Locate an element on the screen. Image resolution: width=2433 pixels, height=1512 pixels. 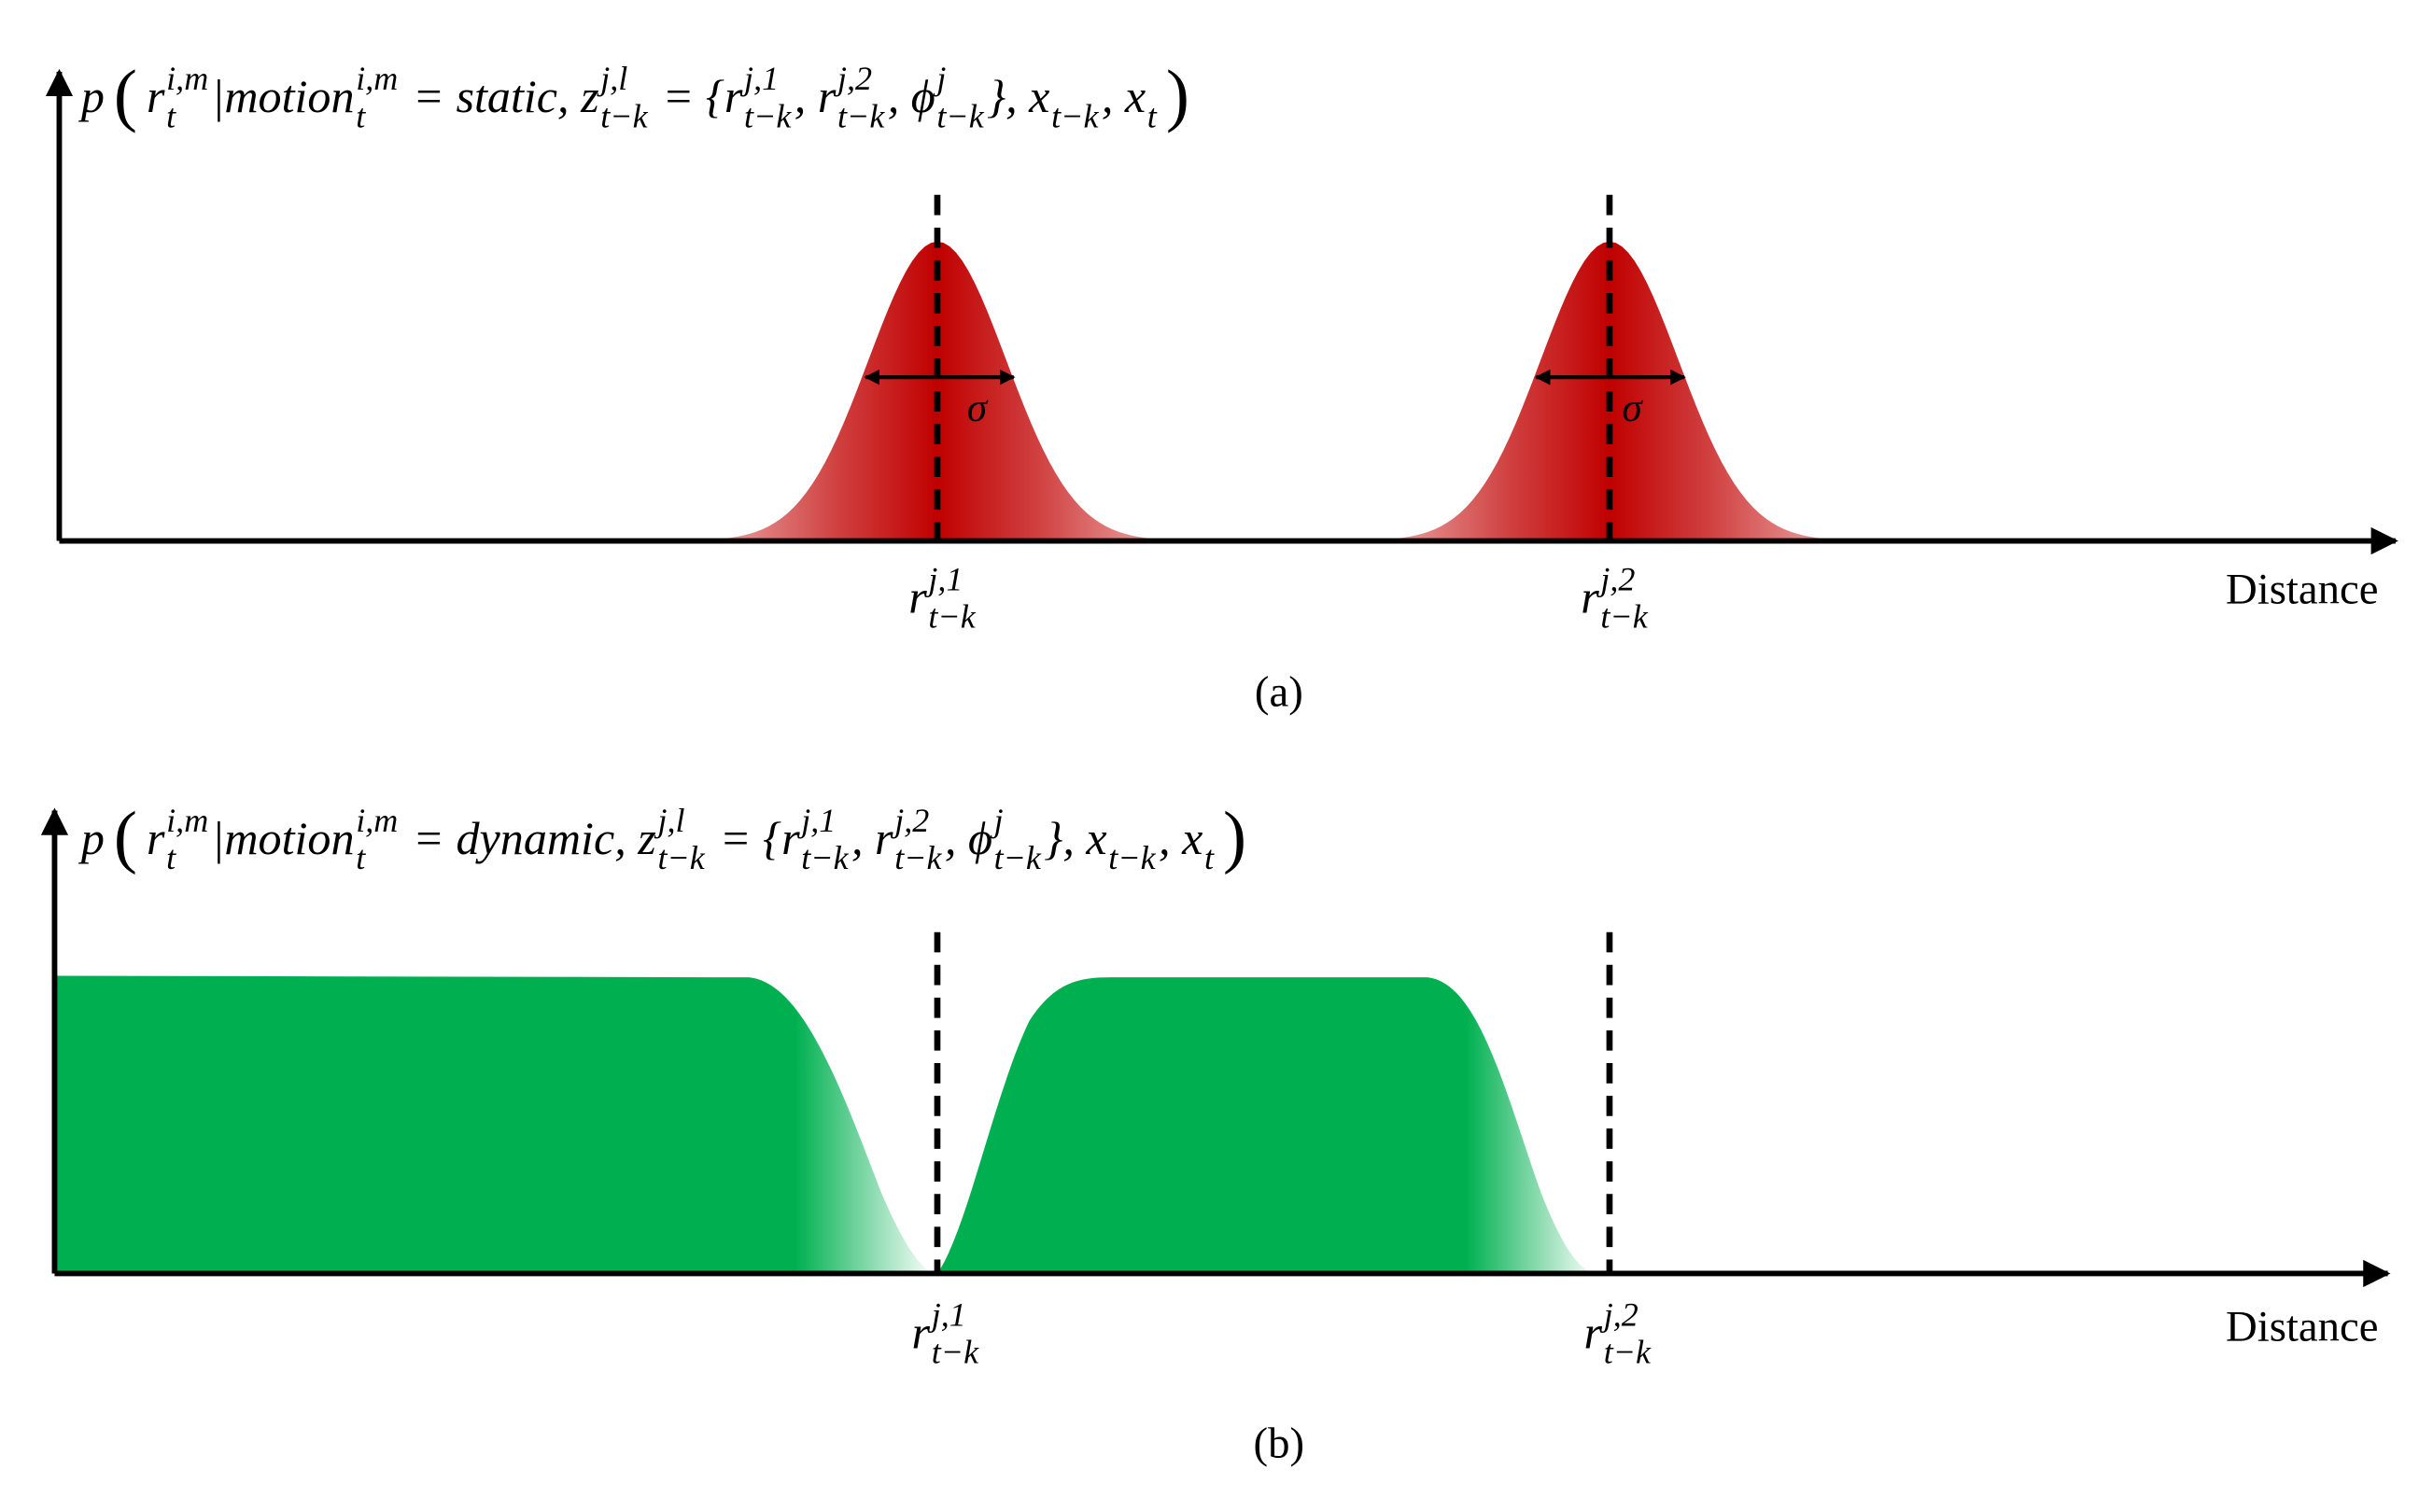
math-base: = dynamic, z is located at coordinates (528, 838).